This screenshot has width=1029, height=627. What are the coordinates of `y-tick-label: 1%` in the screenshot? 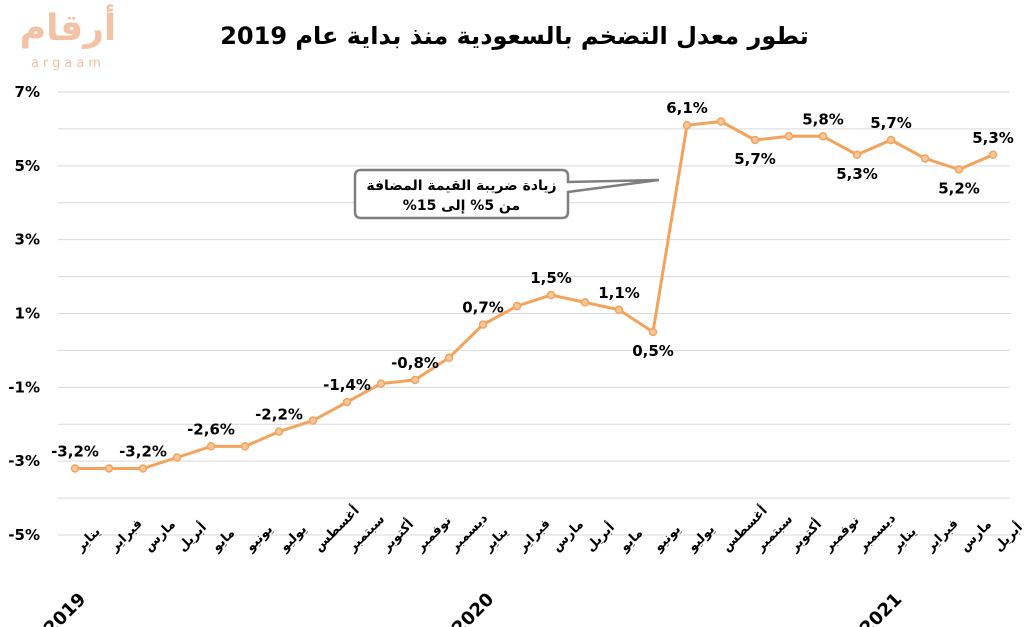 It's located at (27, 314).